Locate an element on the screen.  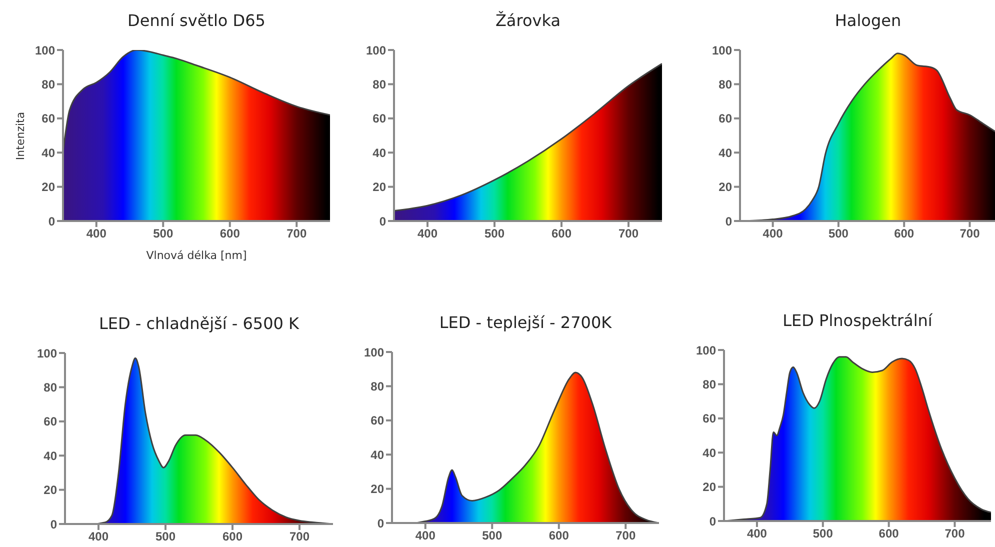
chart-title: Denní světlo D65 is located at coordinates (196, 21).